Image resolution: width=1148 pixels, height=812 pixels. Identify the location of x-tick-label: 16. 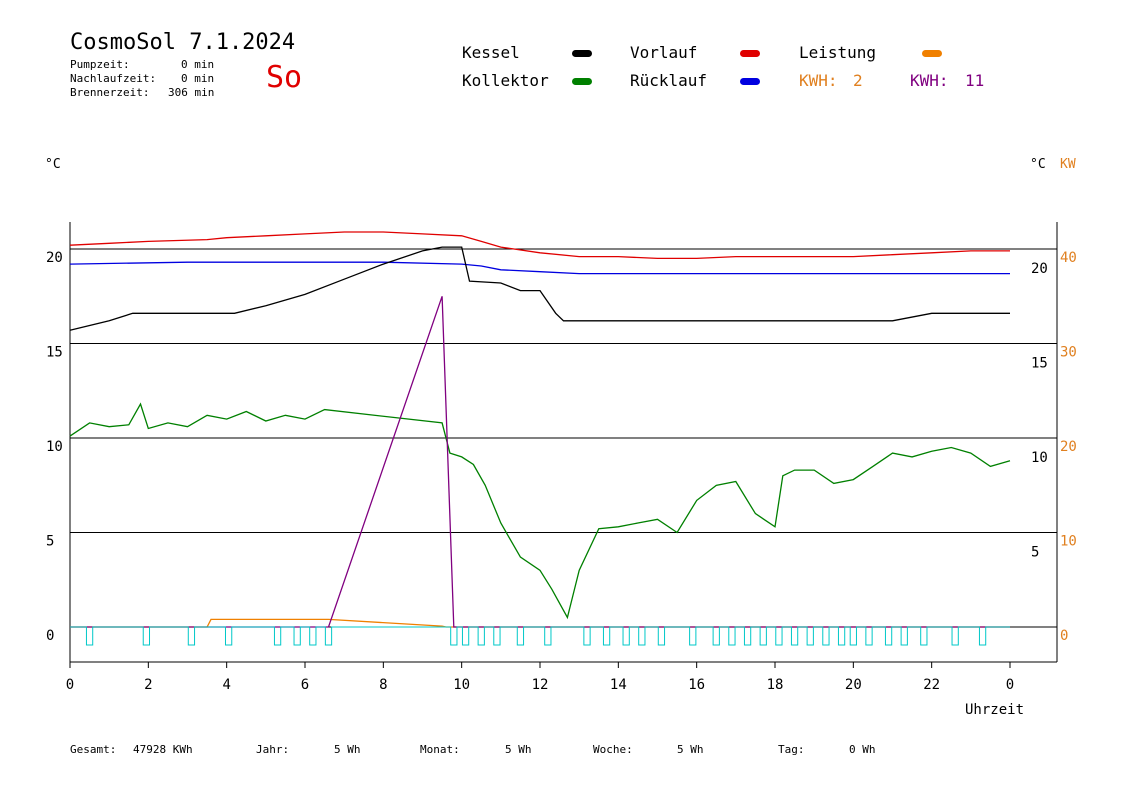
(696, 685).